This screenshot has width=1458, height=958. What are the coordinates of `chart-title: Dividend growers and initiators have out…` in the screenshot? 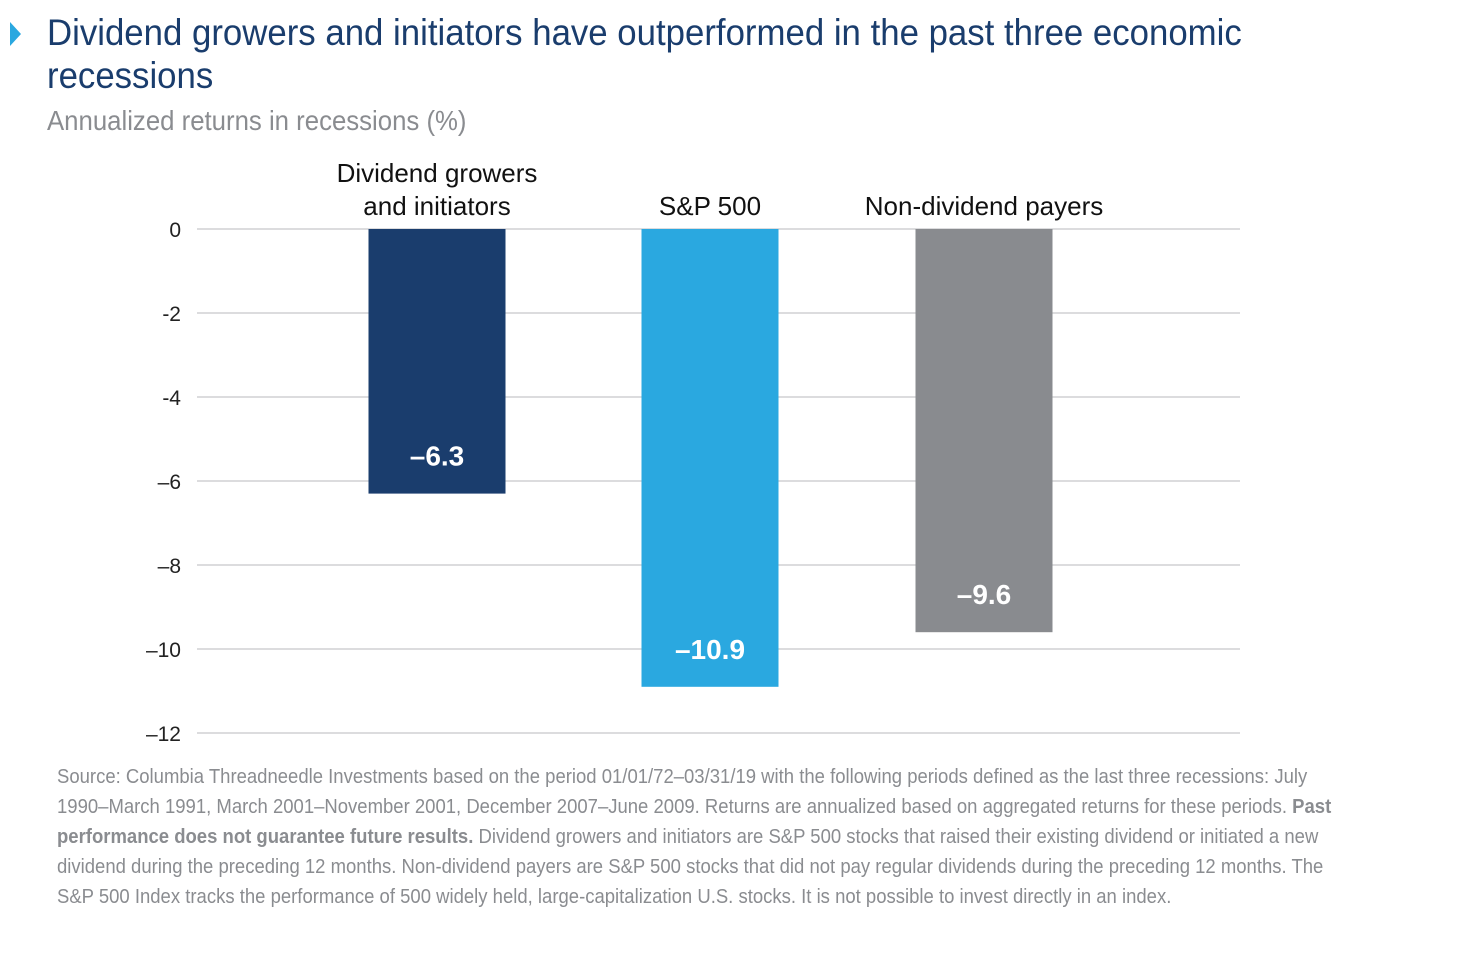 It's located at (644, 54).